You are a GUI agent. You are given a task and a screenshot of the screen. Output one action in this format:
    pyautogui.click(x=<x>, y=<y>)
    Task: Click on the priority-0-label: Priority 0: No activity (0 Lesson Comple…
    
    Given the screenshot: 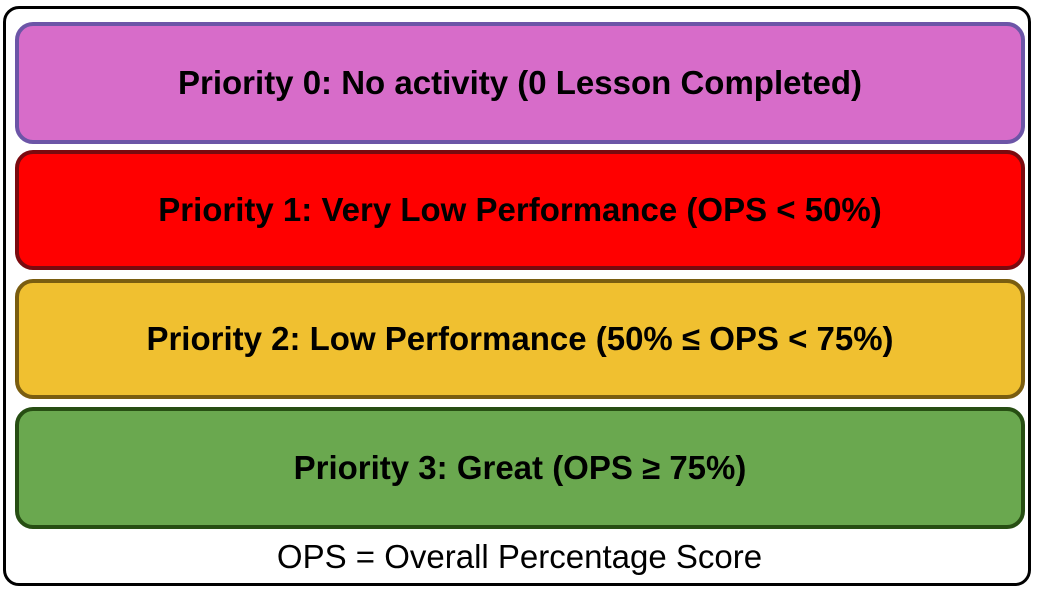 What is the action you would take?
    pyautogui.click(x=520, y=82)
    